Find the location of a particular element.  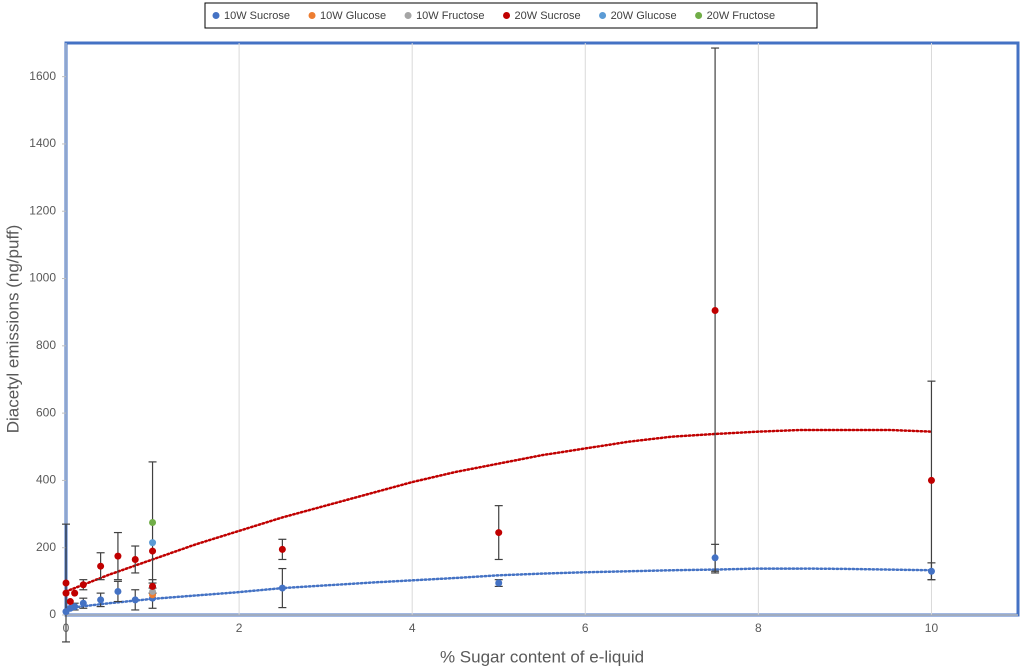

y-tick-label: 0 is located at coordinates (52, 614).